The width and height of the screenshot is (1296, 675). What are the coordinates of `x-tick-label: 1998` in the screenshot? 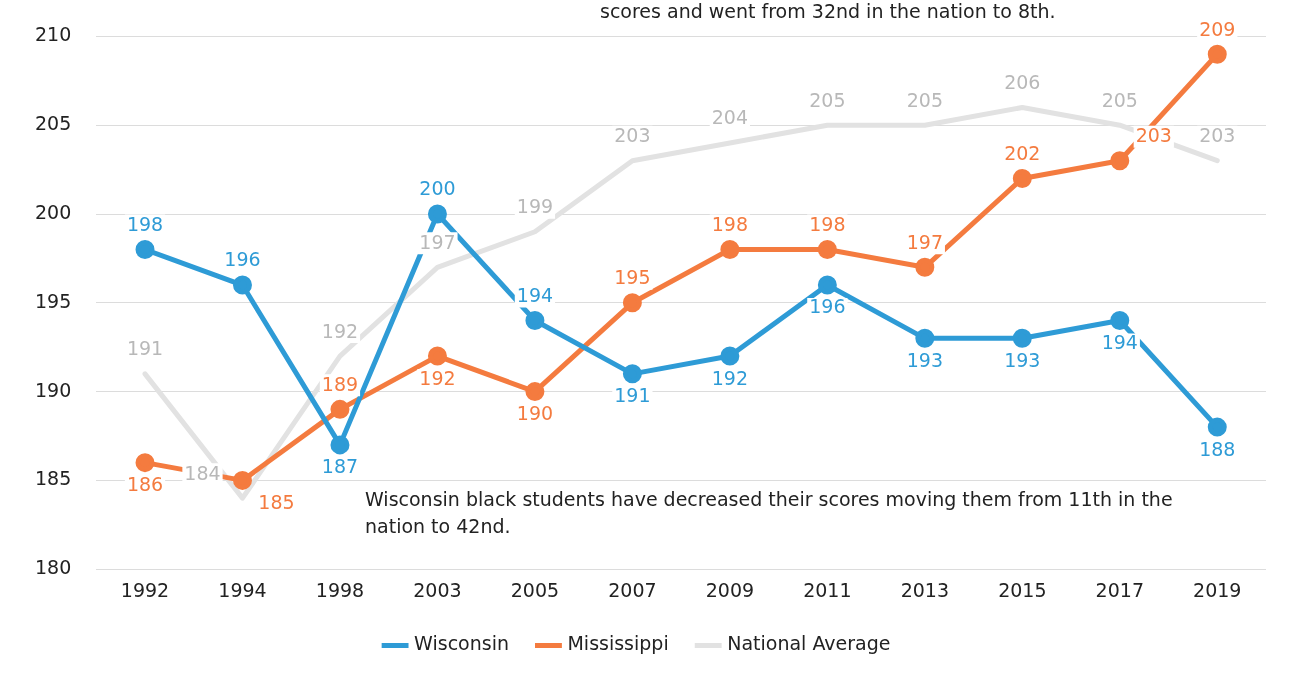 It's located at (340, 589).